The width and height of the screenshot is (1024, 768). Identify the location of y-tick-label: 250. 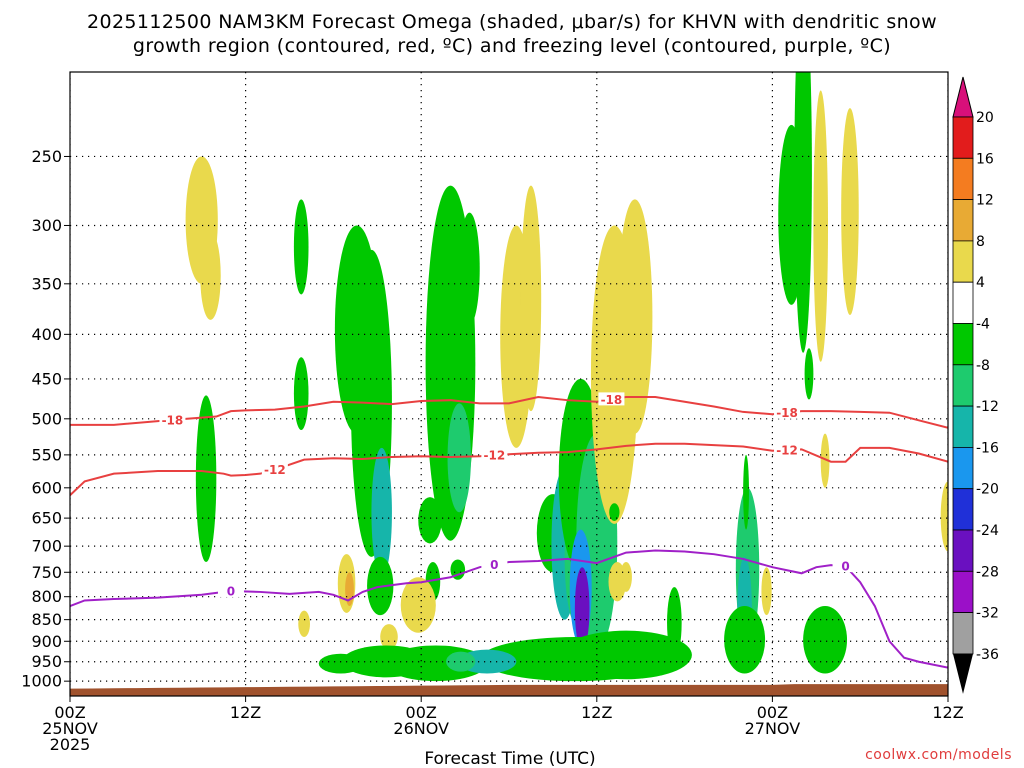
(46, 156).